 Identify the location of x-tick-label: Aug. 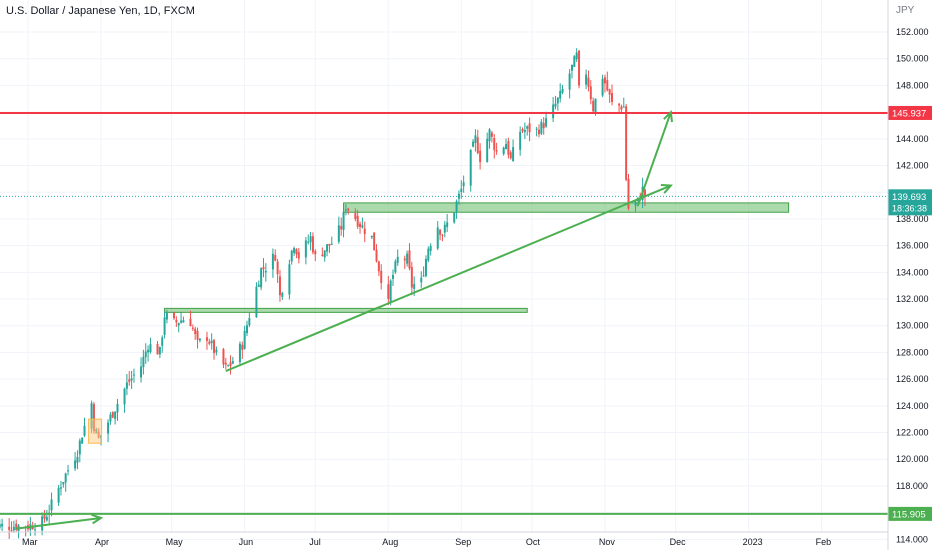
(390, 542).